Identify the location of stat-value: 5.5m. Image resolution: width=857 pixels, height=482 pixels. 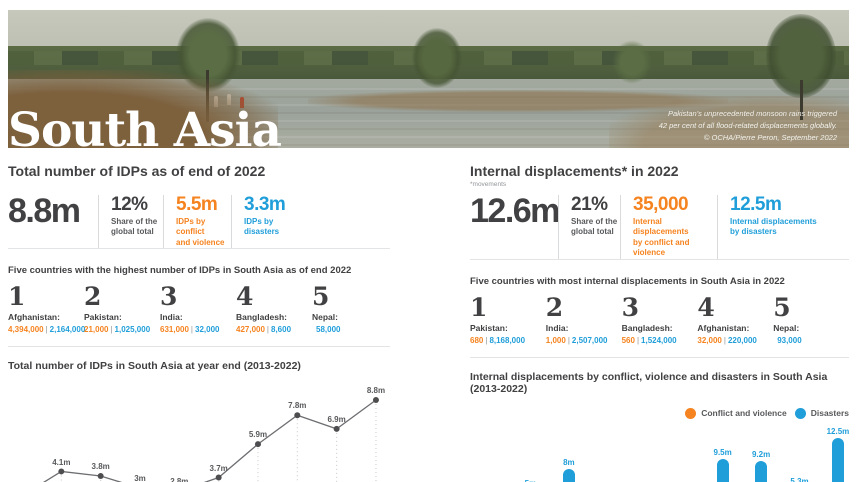
(197, 204).